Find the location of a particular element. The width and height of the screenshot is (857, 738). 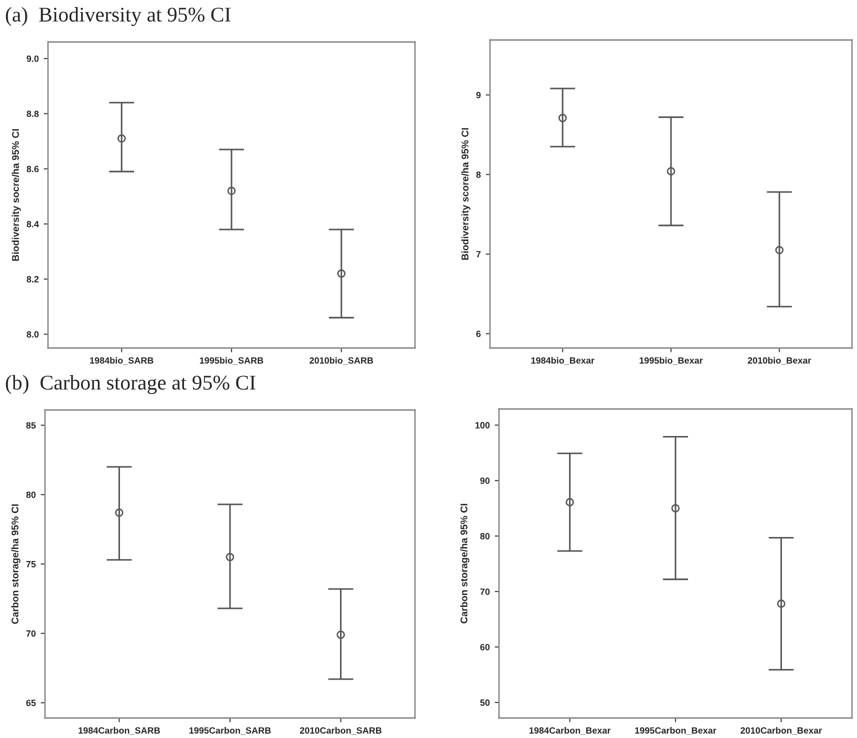

y-tick-label: 6 is located at coordinates (478, 334).